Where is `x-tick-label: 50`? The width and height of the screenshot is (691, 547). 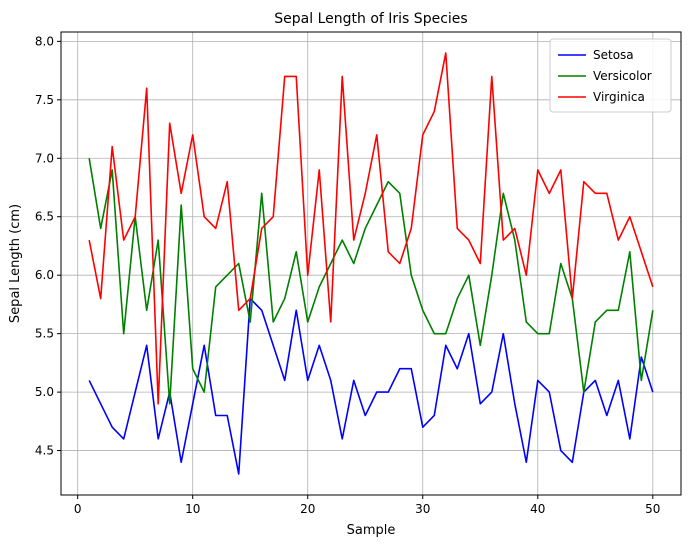
x-tick-label: 50 is located at coordinates (652, 509).